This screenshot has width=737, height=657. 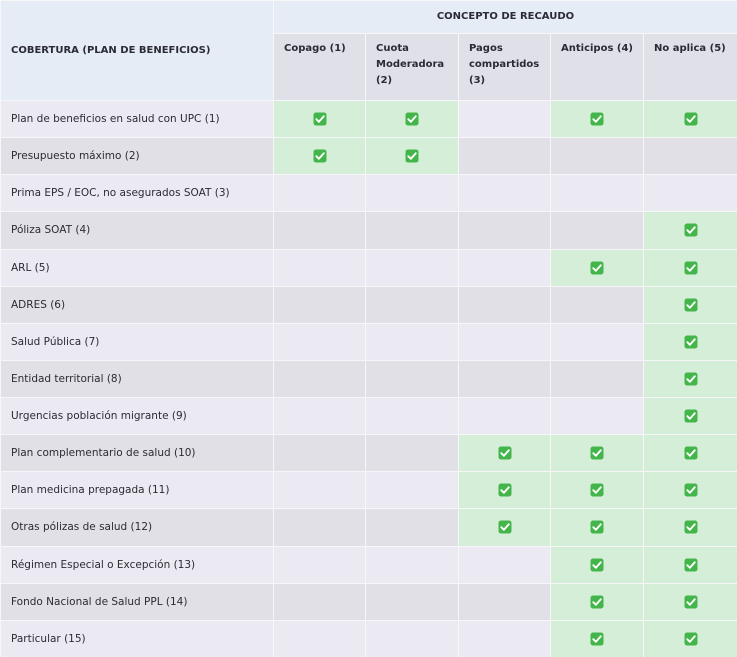 I want to click on table-row: Urgencias población migrante (9), so click(x=368, y=416).